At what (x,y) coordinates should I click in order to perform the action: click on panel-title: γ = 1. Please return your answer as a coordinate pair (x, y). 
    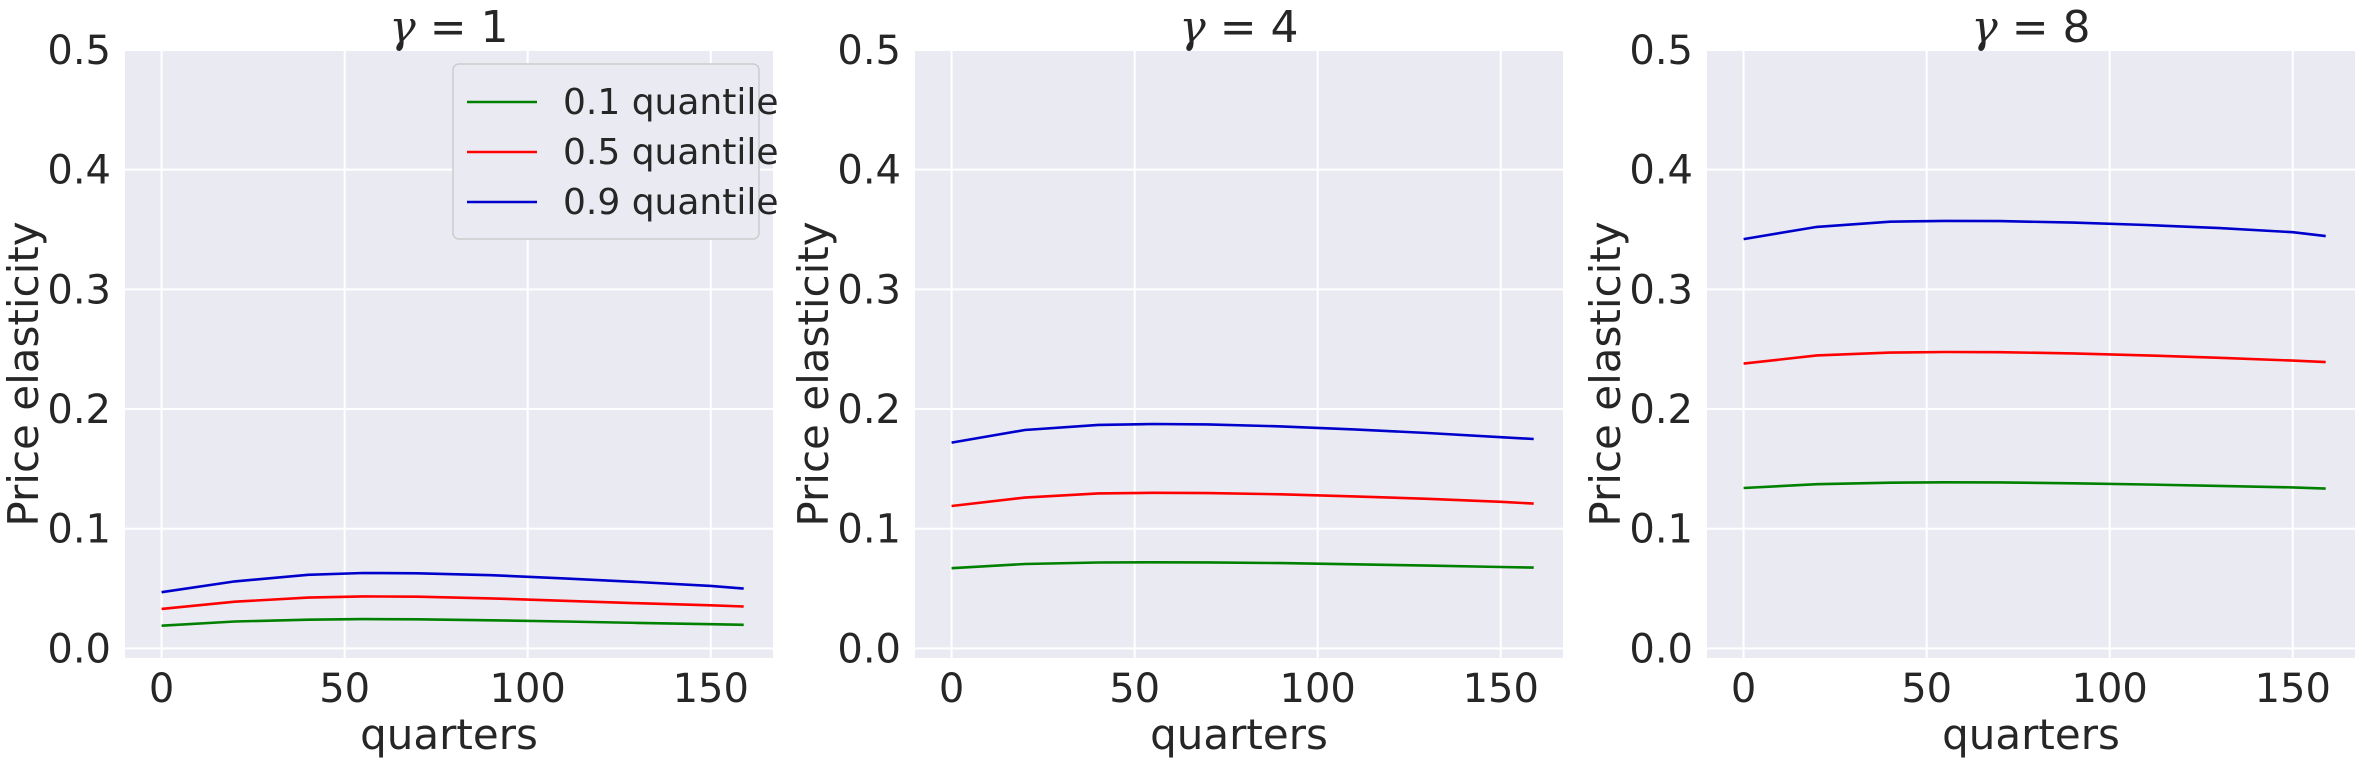
    Looking at the image, I should click on (448, 27).